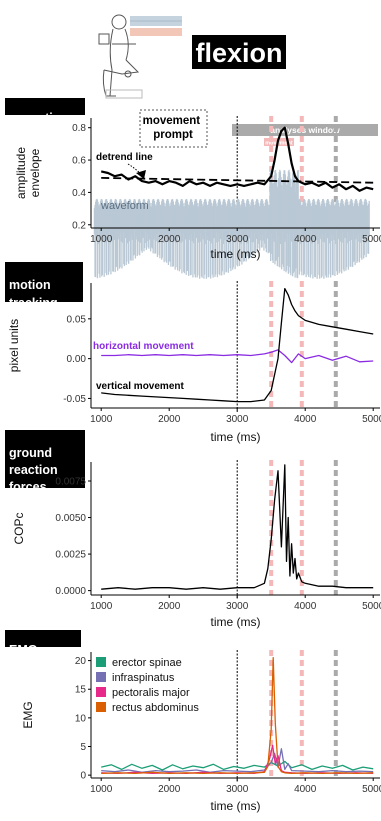 The image size is (381, 821). What do you see at coordinates (124, 206) in the screenshot?
I see `annotation-waveform: waveform` at bounding box center [124, 206].